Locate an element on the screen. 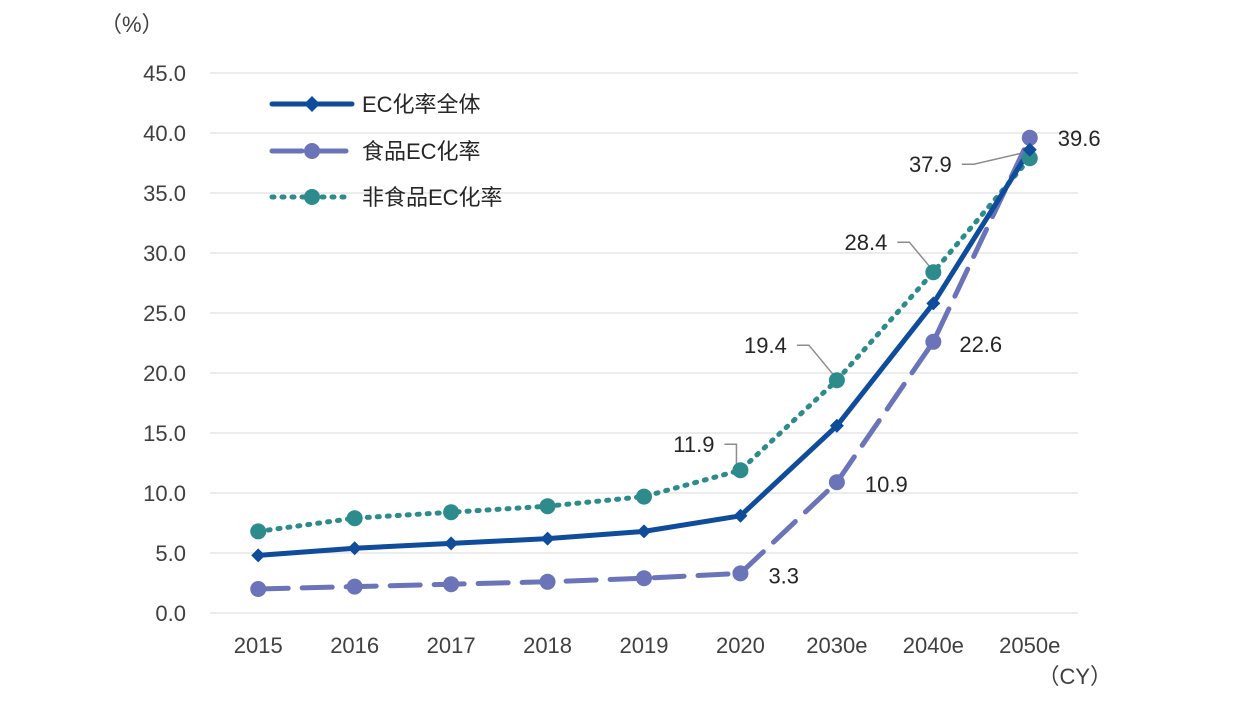  y-tick-label: 25.0 is located at coordinates (164, 313).